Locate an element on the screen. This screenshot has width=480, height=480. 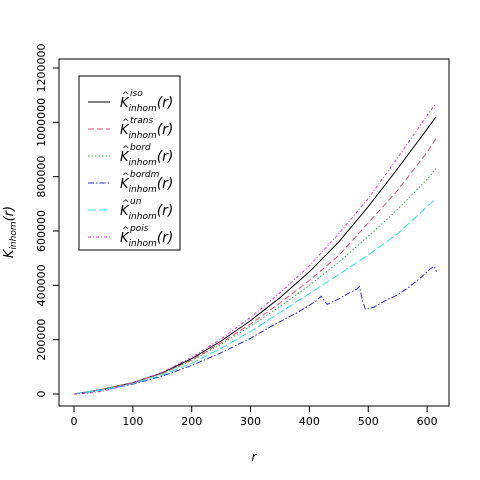
legend-superscript-bordm: bordm is located at coordinates (145, 175).